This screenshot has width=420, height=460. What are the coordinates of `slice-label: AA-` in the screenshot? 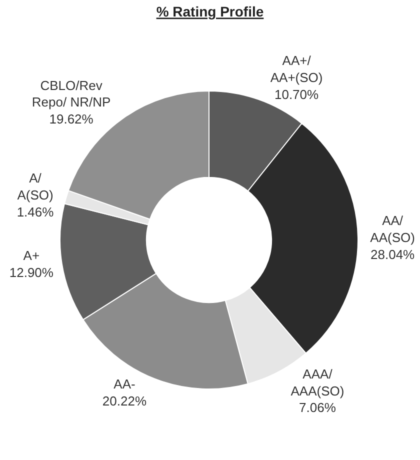 It's located at (125, 384).